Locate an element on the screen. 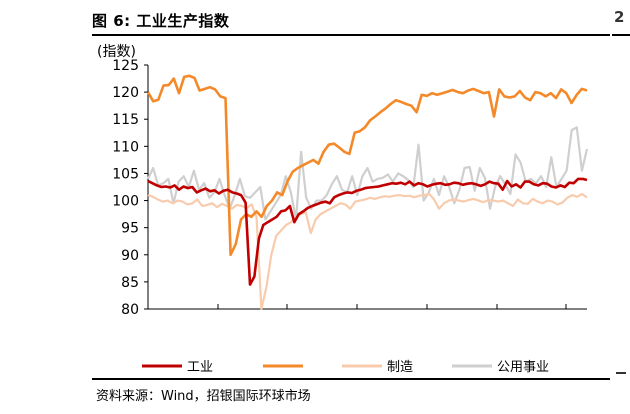 This screenshot has width=630, height=414. y-tick-label: 105 is located at coordinates (125, 174).